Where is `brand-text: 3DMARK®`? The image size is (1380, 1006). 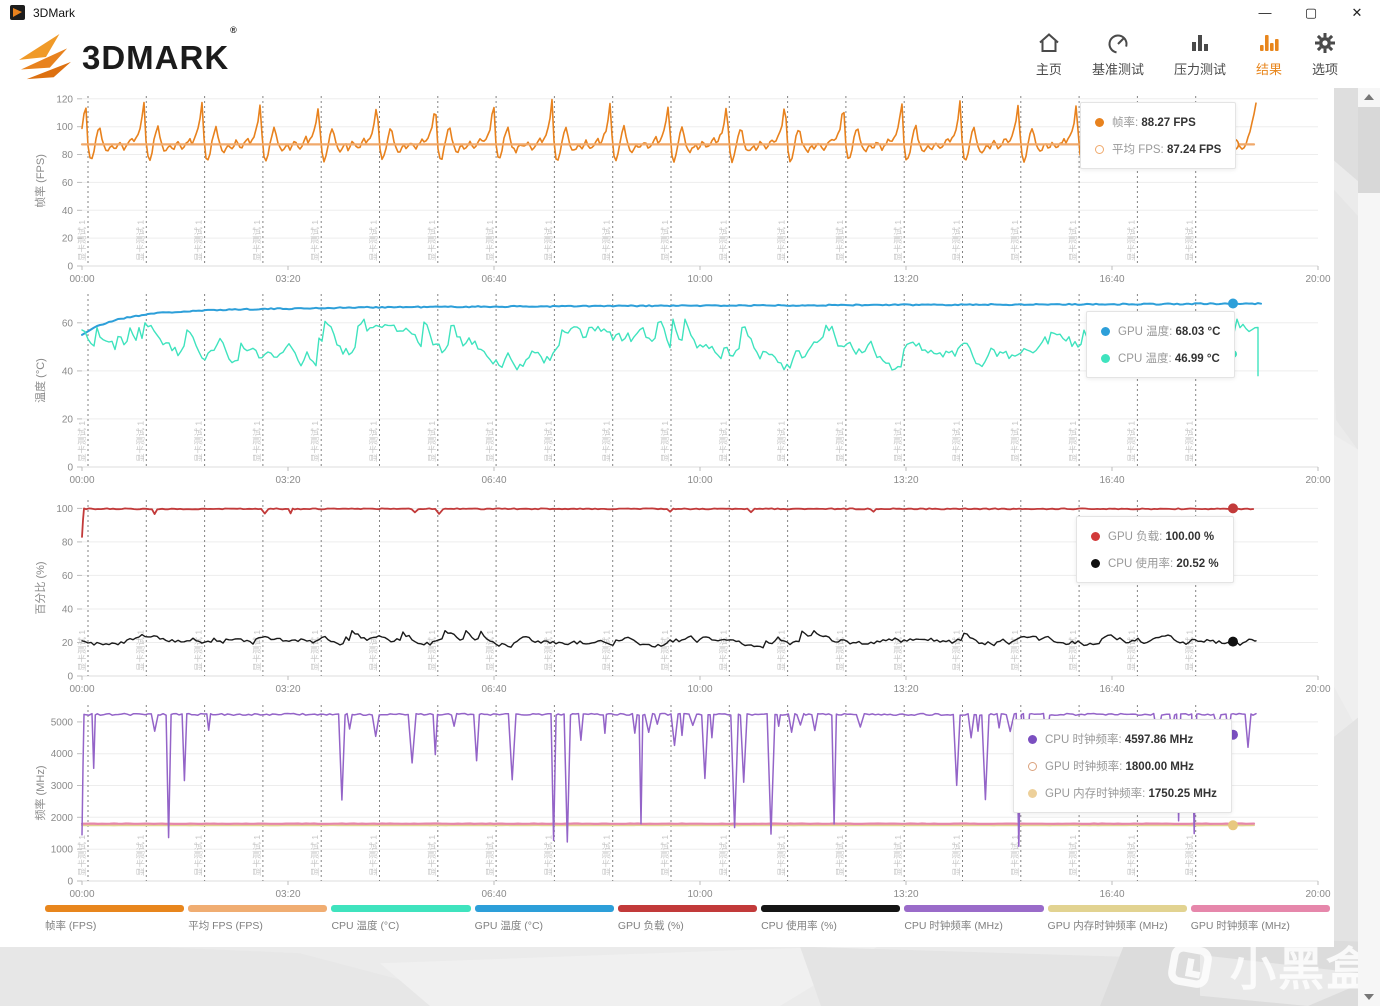 brand-text: 3DMARK® is located at coordinates (160, 50).